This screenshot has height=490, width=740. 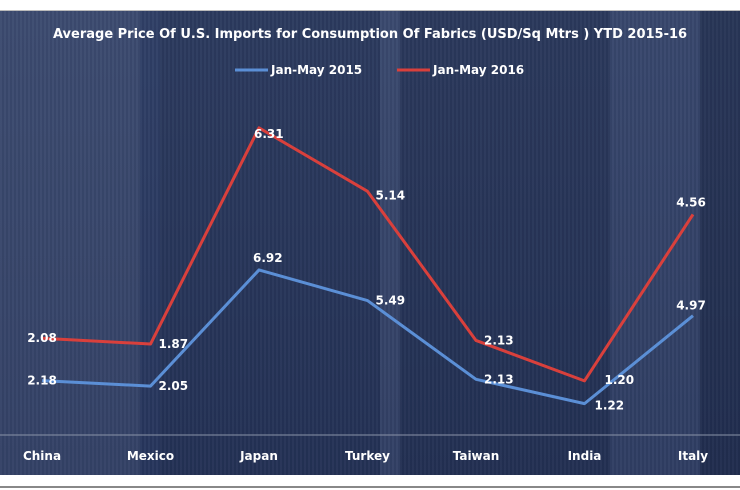 What do you see at coordinates (269, 134) in the screenshot?
I see `data-label: 6.31` at bounding box center [269, 134].